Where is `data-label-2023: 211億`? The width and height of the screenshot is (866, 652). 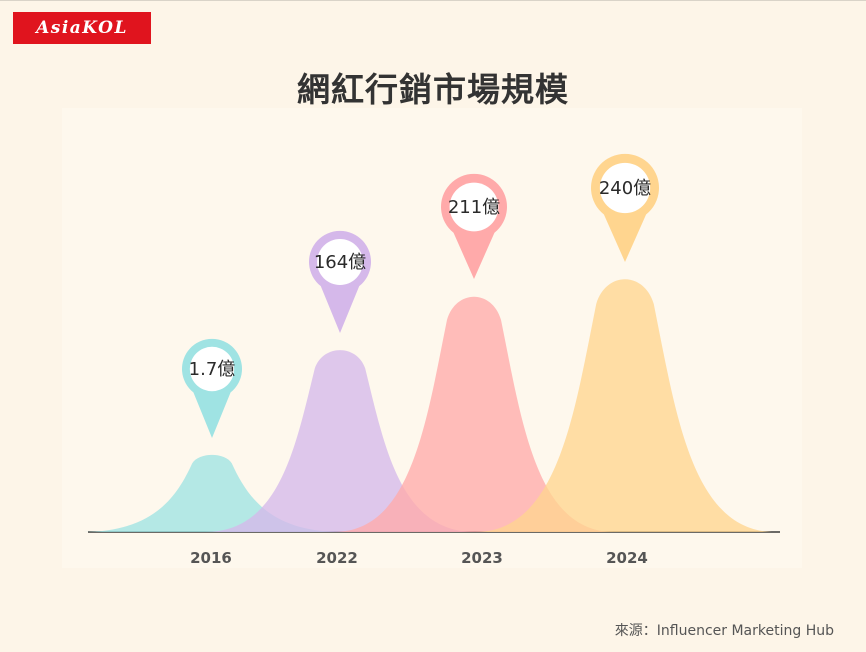 data-label-2023: 211億 is located at coordinates (474, 207).